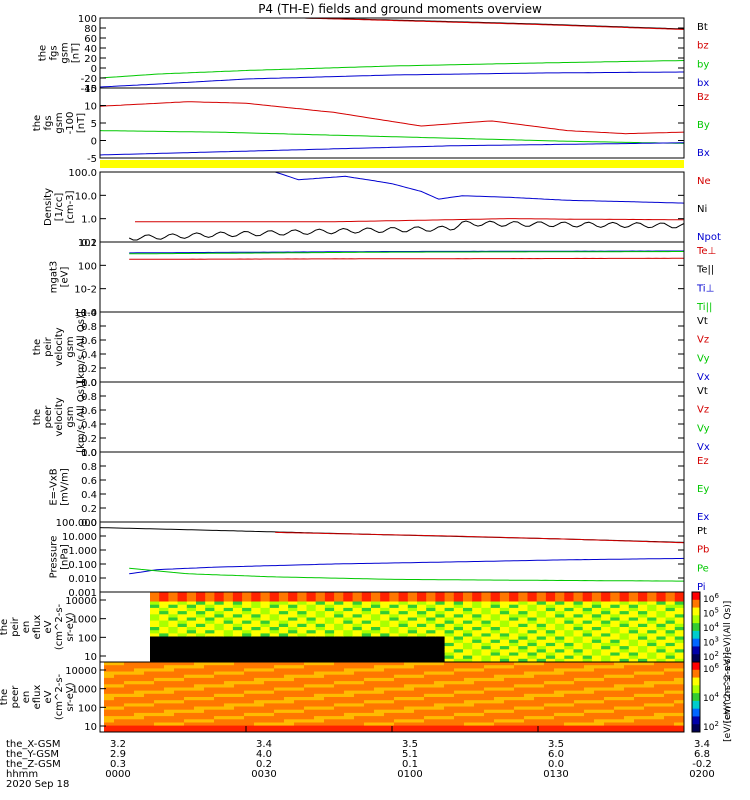 The width and height of the screenshot is (750, 800). Describe the element at coordinates (711, 697) in the screenshot. I see `colorbar-tick: 104` at that location.